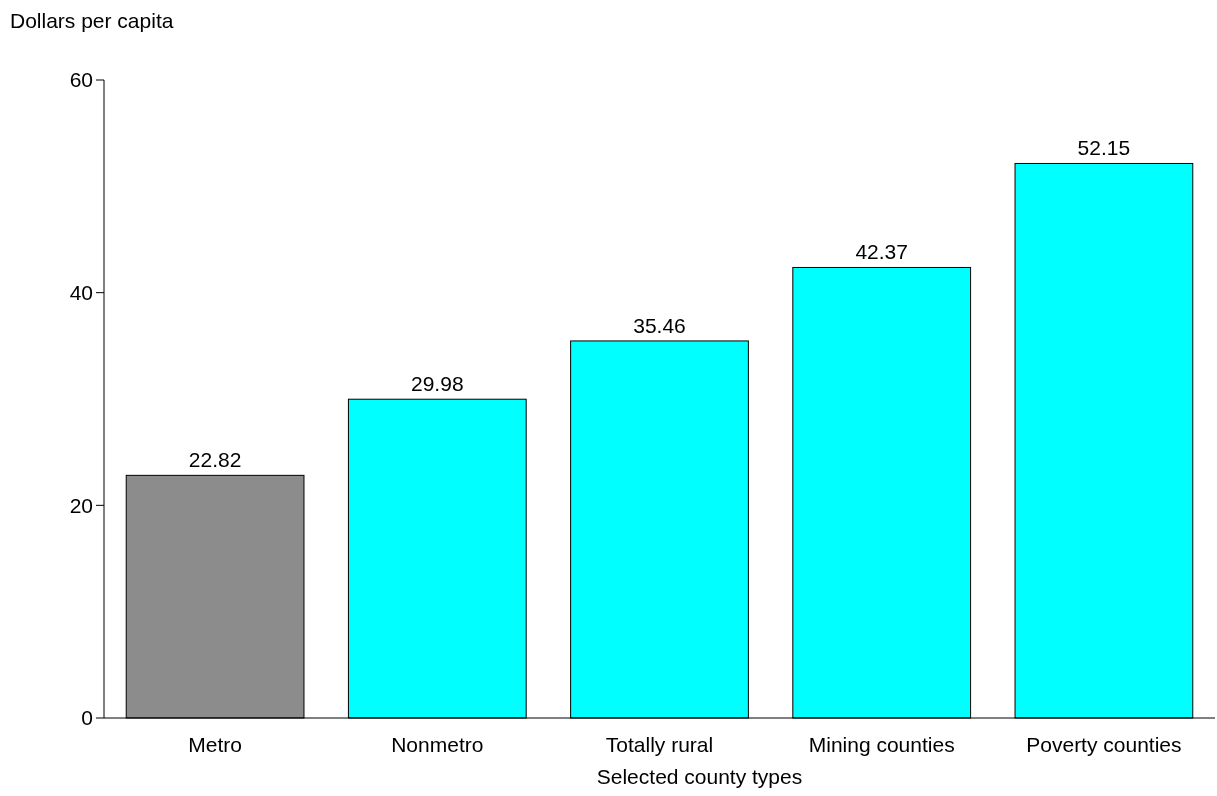 The height and width of the screenshot is (796, 1217). Describe the element at coordinates (659, 744) in the screenshot. I see `x-tick-label: Totally rural` at that location.